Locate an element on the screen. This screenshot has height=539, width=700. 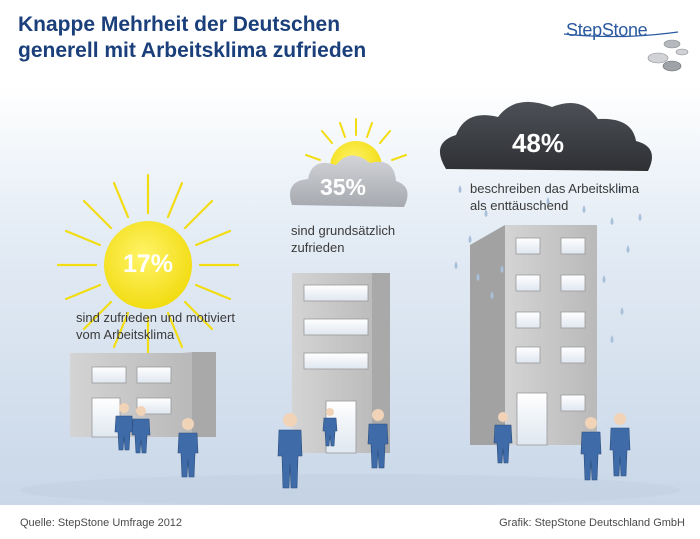
sun-icon is located at coordinates (148, 265).